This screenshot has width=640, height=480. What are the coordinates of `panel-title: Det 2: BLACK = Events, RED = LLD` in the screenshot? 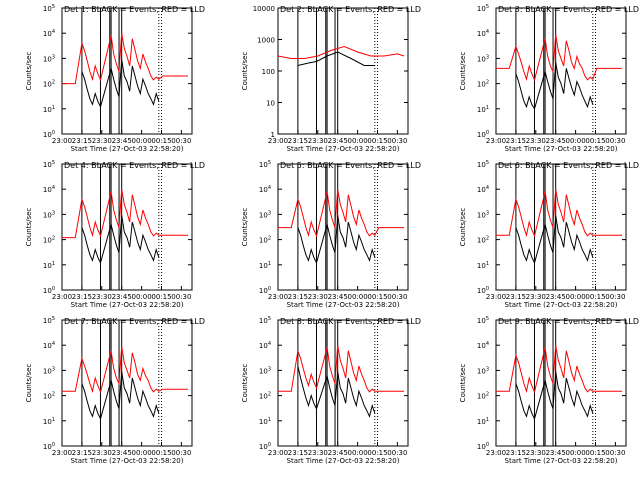 It's located at (350, 9).